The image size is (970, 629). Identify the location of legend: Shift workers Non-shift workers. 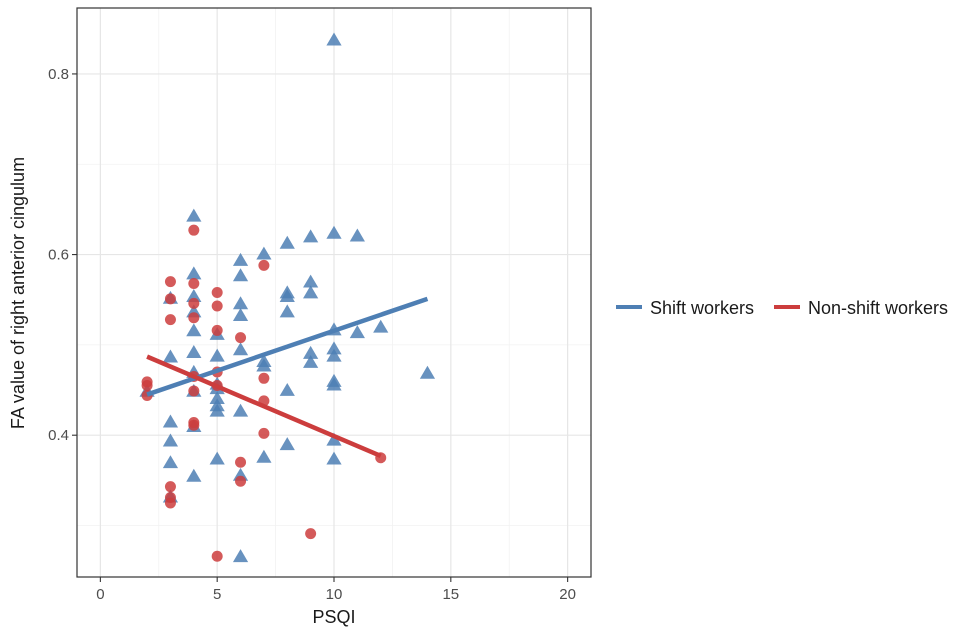
(782, 308).